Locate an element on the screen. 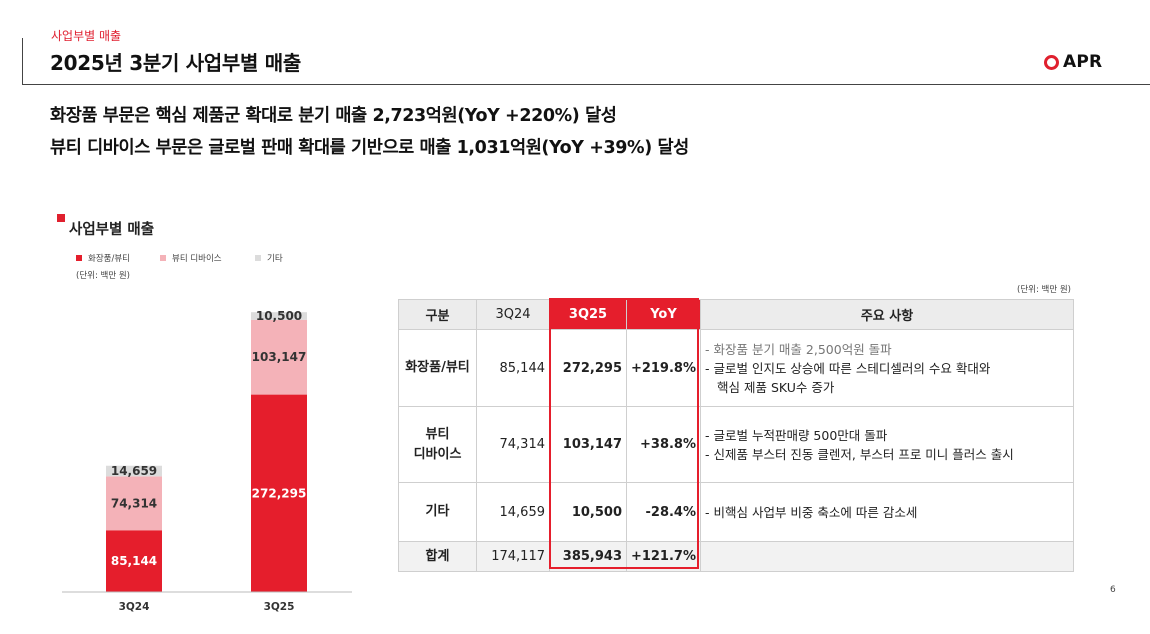 This screenshot has height=634, width=1150. cell-3q25: 103,147 is located at coordinates (588, 444).